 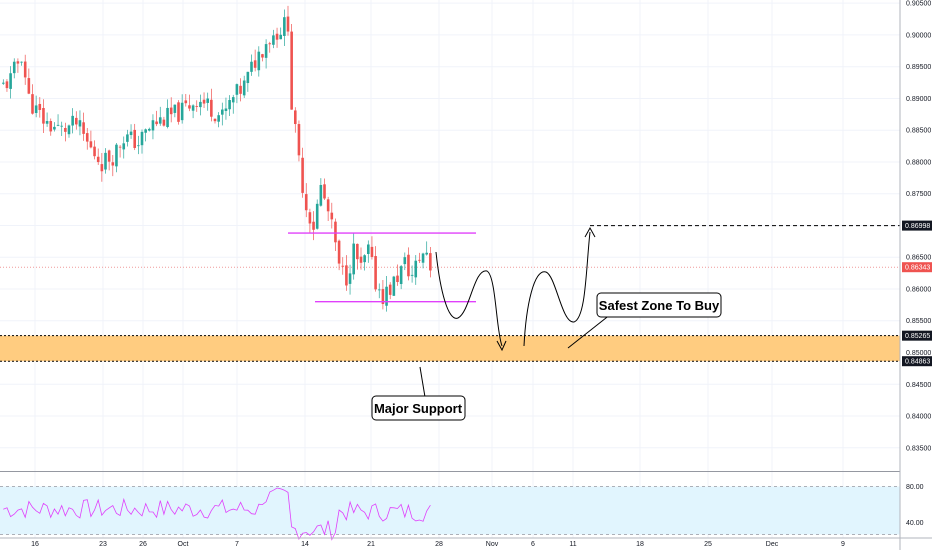 What do you see at coordinates (918, 289) in the screenshot?
I see `price-tick-label: 0.86000` at bounding box center [918, 289].